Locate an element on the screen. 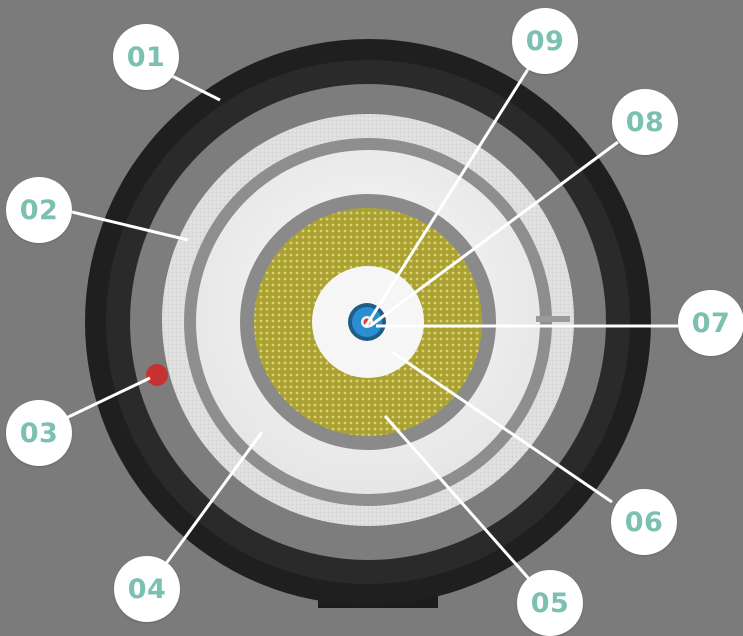  callout-08: 08 is located at coordinates (645, 122).